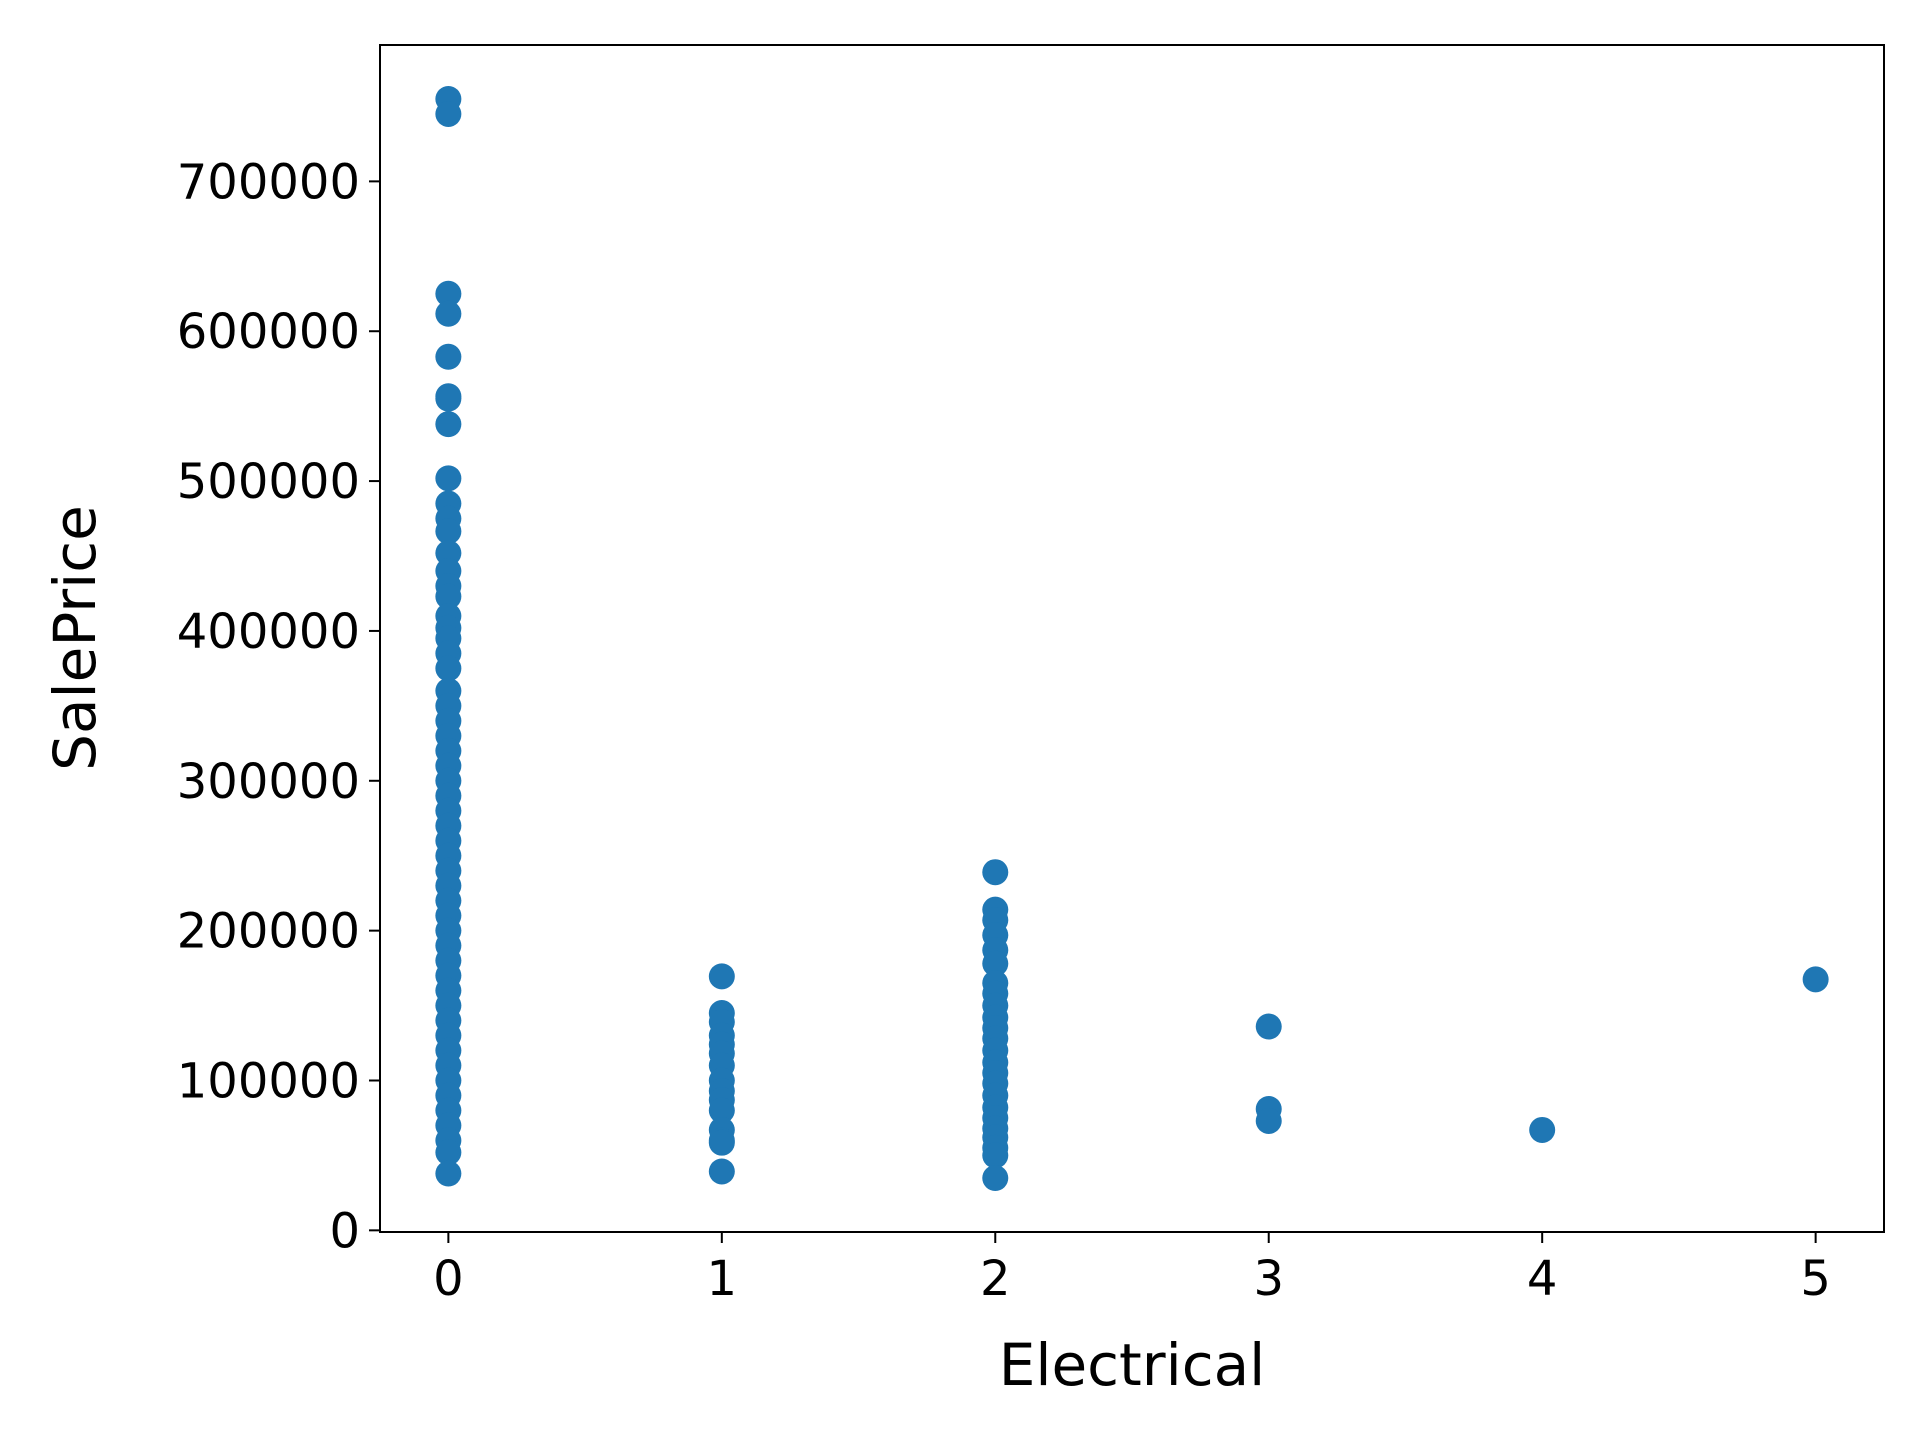 The width and height of the screenshot is (1920, 1440). What do you see at coordinates (268, 482) in the screenshot?
I see `y-tick-label: 500000` at bounding box center [268, 482].